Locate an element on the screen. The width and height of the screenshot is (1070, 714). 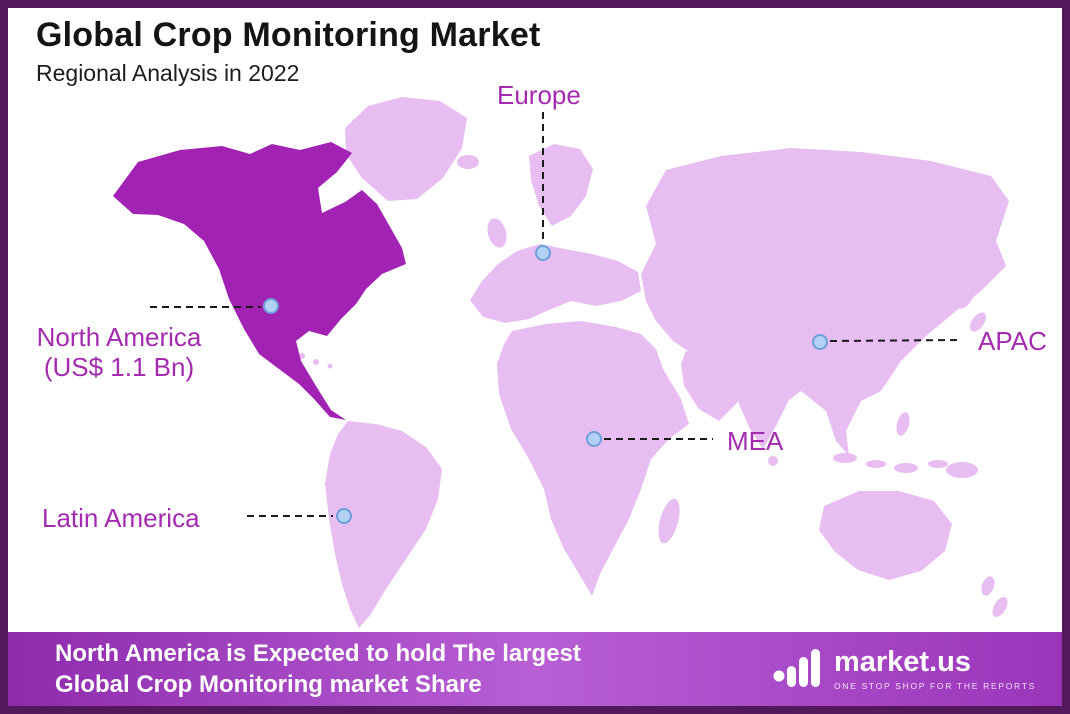
europe-marker-dot is located at coordinates (543, 253).